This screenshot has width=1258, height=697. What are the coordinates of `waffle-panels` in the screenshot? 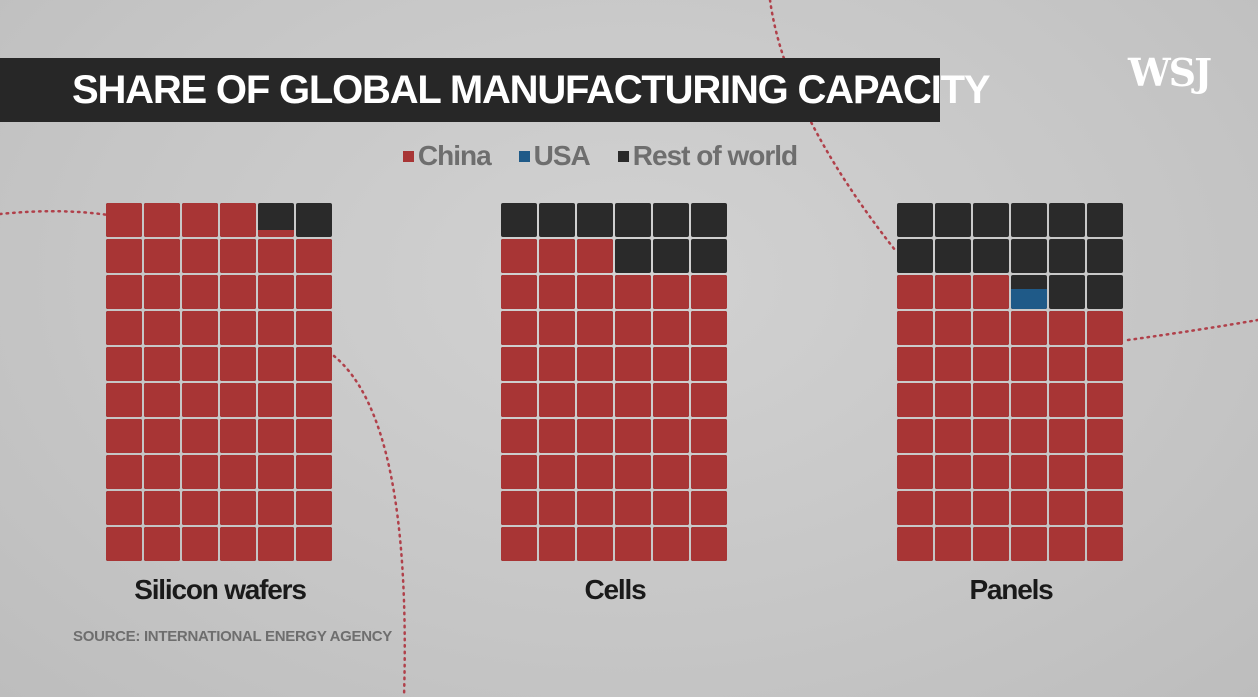 It's located at (1011, 386).